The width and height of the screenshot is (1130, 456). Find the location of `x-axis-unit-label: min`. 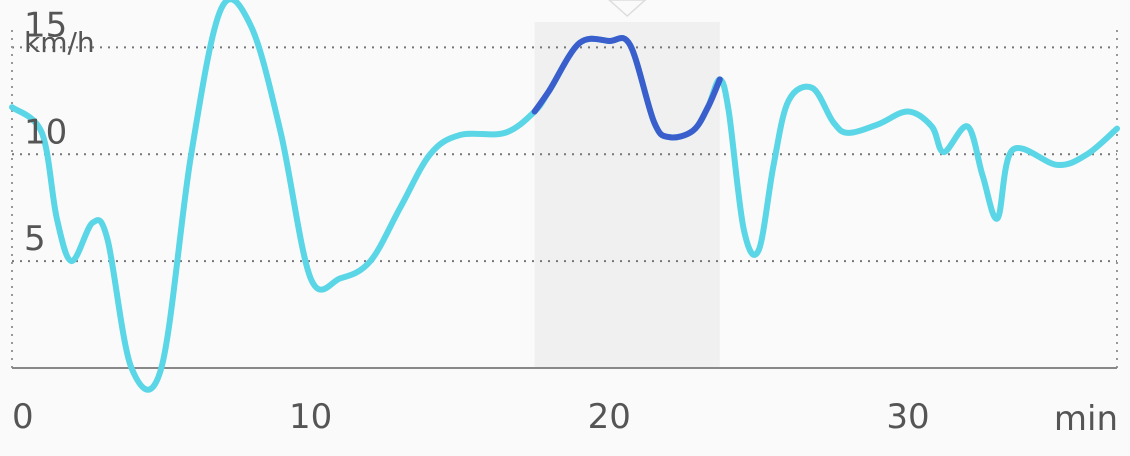

x-axis-unit-label: min is located at coordinates (1086, 419).